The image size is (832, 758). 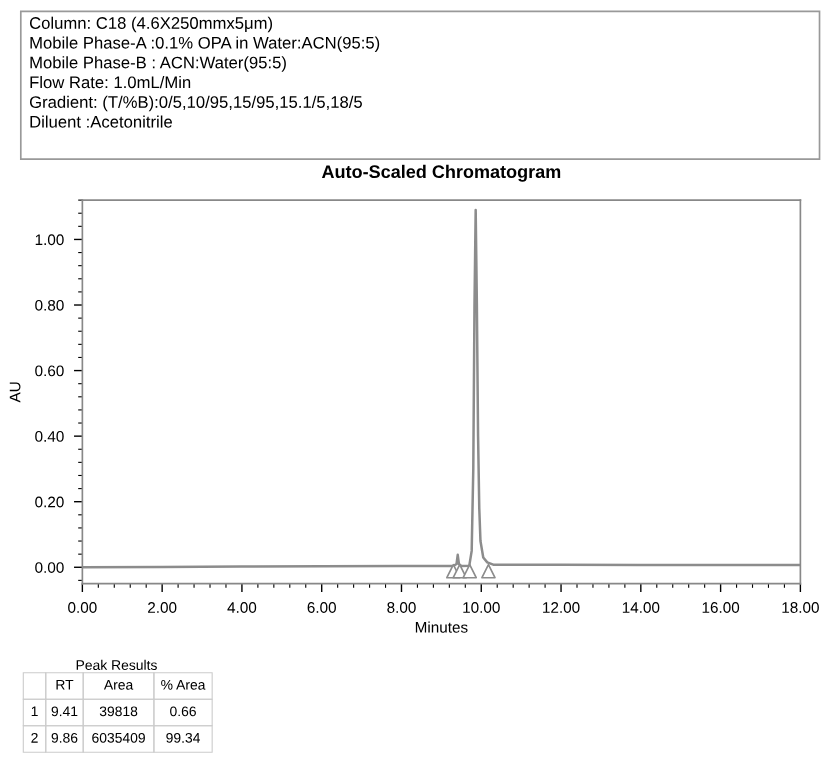 I want to click on chart-title: Auto-Scaled Chromatogram, so click(x=441, y=173).